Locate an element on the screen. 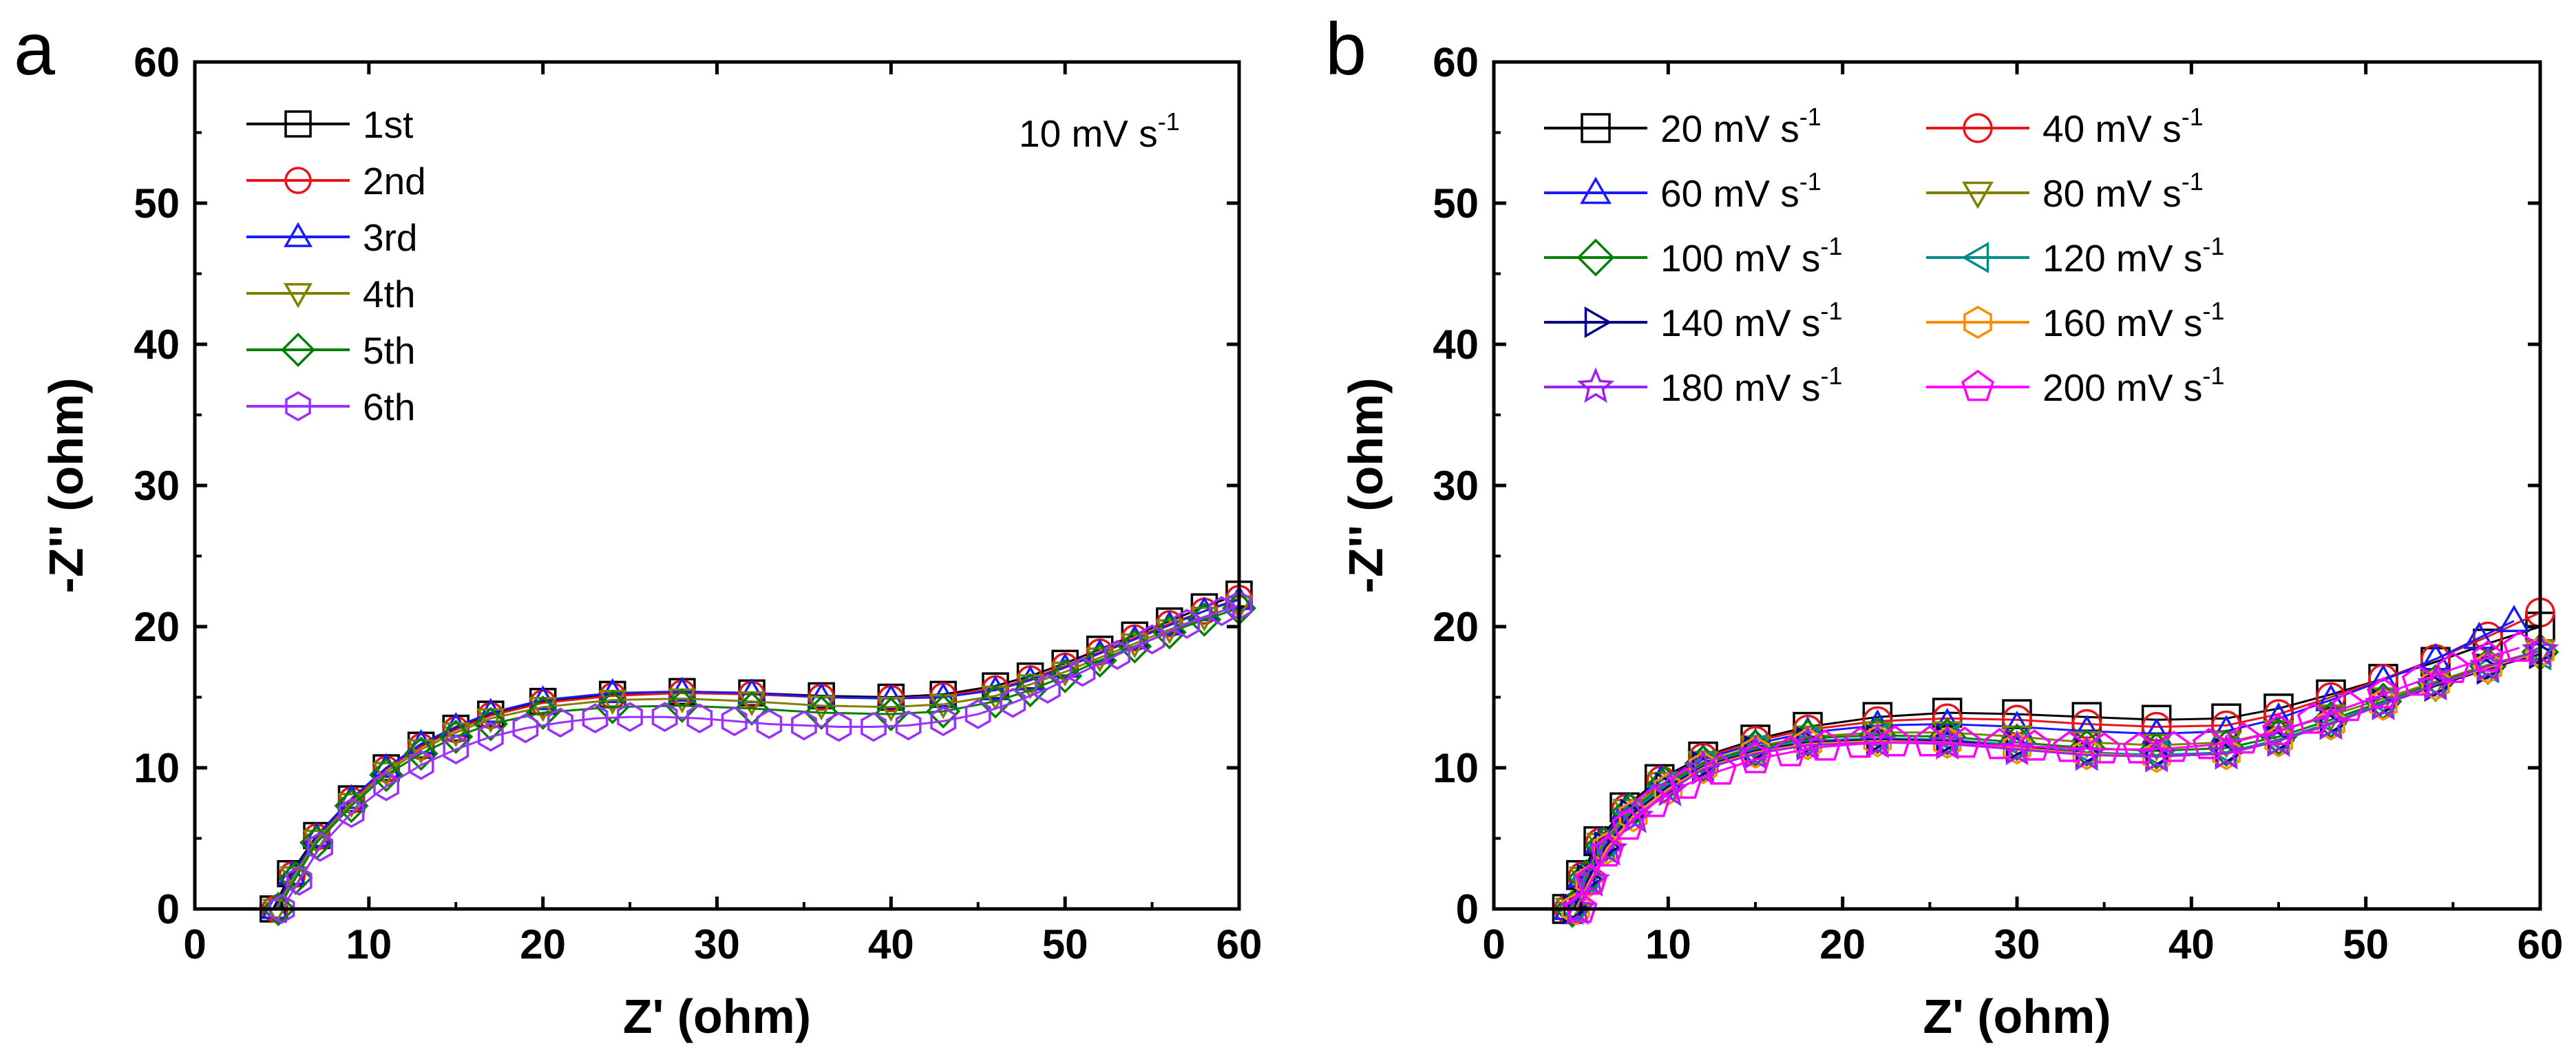 This screenshot has height=1057, width=2576. legend-item: 1st is located at coordinates (330, 124).